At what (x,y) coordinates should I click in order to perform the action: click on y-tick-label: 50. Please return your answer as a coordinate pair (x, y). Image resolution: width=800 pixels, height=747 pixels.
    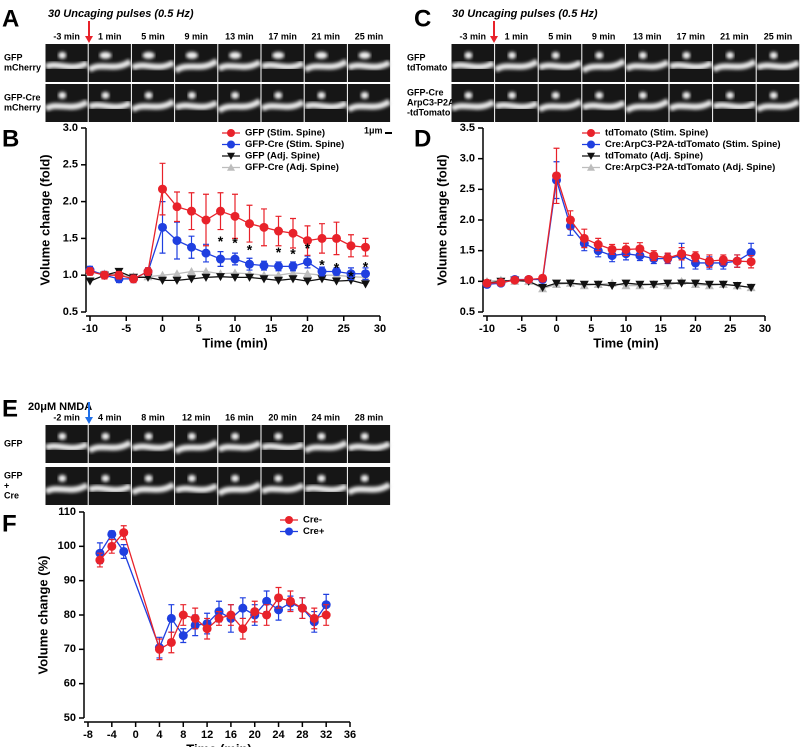
    Looking at the image, I should click on (70, 718).